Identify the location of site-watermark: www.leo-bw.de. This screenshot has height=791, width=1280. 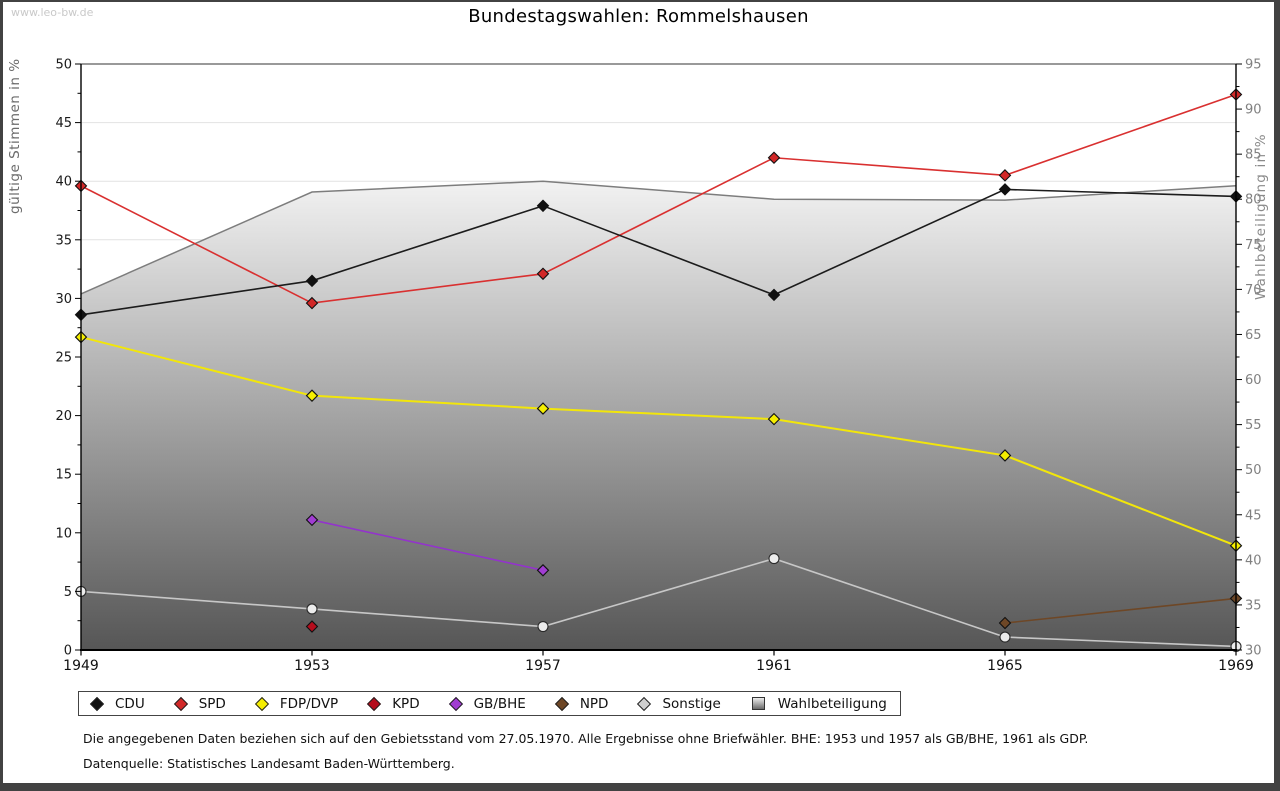
(52, 12).